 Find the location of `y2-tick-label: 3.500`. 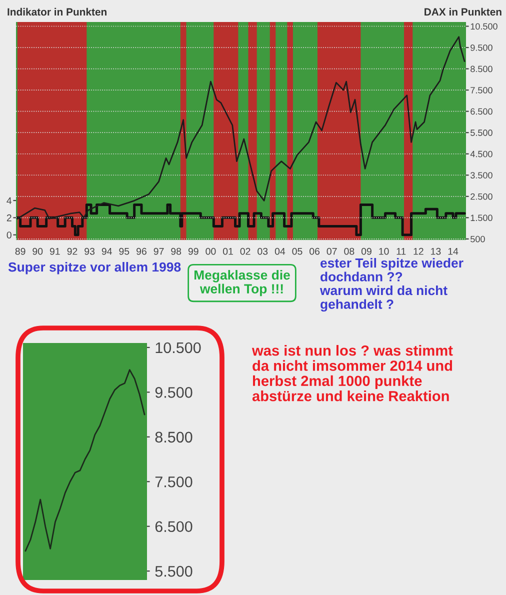

y2-tick-label: 3.500 is located at coordinates (481, 175).